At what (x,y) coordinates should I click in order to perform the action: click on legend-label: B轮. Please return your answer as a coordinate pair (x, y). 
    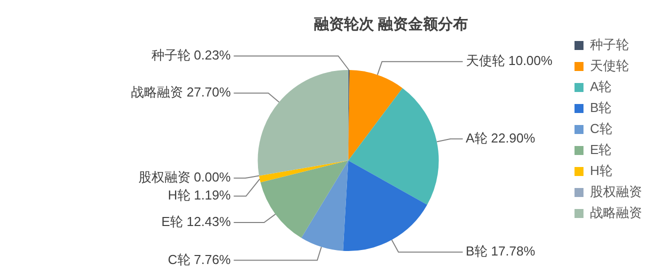
    Looking at the image, I should click on (601, 108).